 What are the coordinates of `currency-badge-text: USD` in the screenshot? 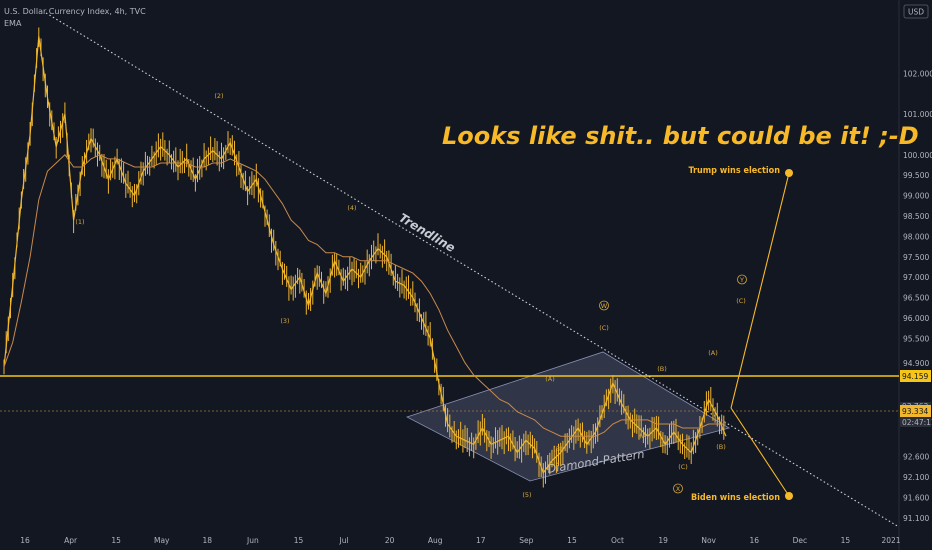 It's located at (916, 12).